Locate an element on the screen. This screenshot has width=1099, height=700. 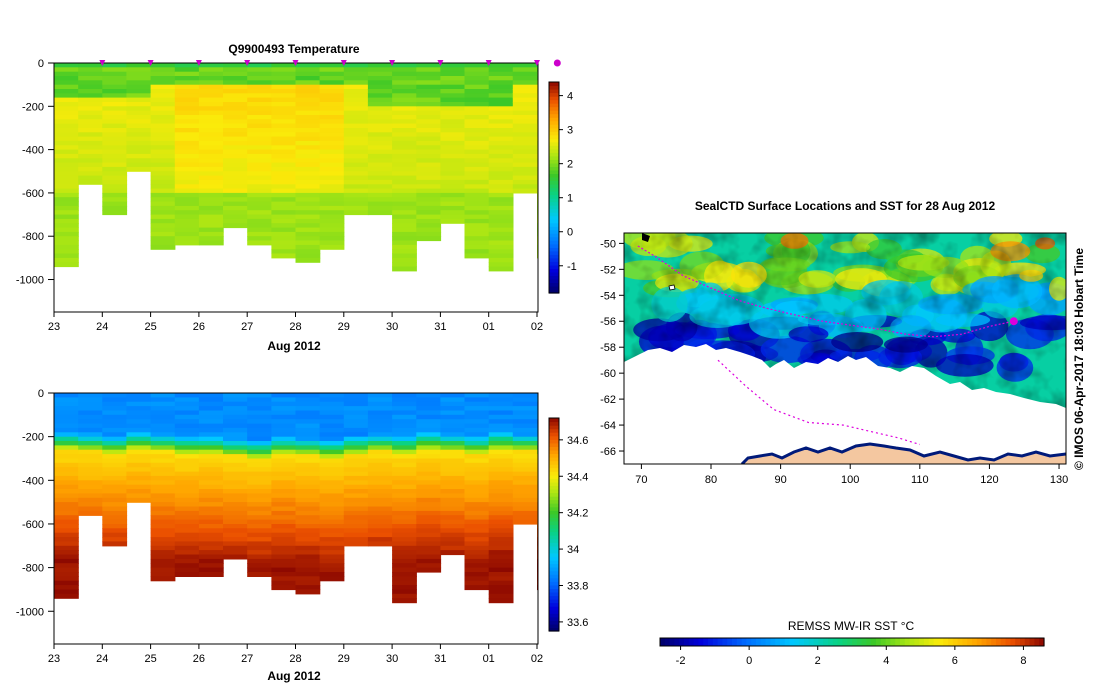
latitude-tick-label: -62 is located at coordinates (608, 400).